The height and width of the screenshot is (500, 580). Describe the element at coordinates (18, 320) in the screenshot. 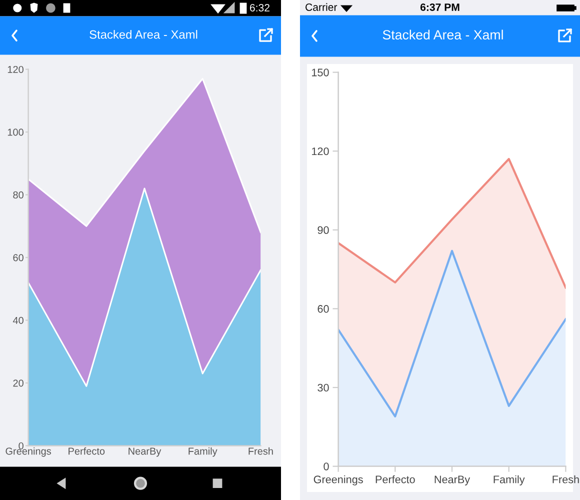

I see `y-tick-label: 40` at that location.